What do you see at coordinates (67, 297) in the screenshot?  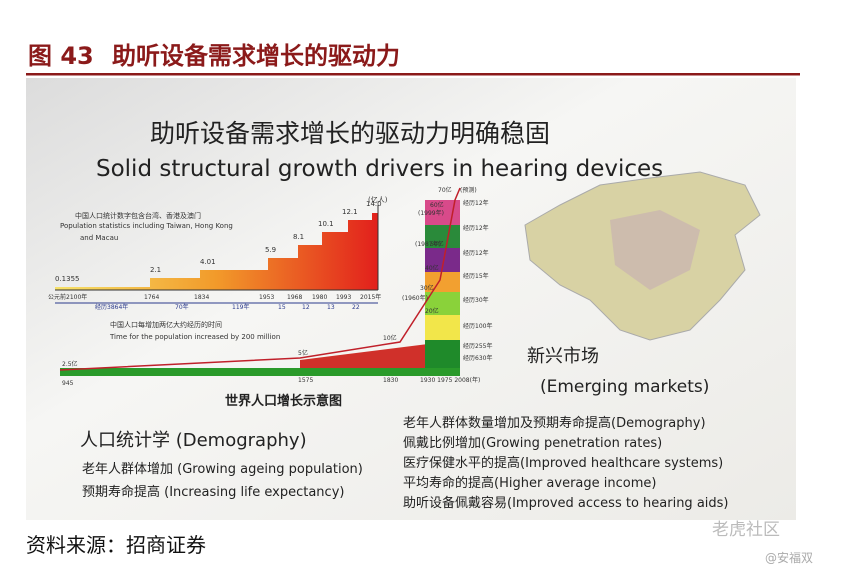 I see `year-label: 公元前2100年` at bounding box center [67, 297].